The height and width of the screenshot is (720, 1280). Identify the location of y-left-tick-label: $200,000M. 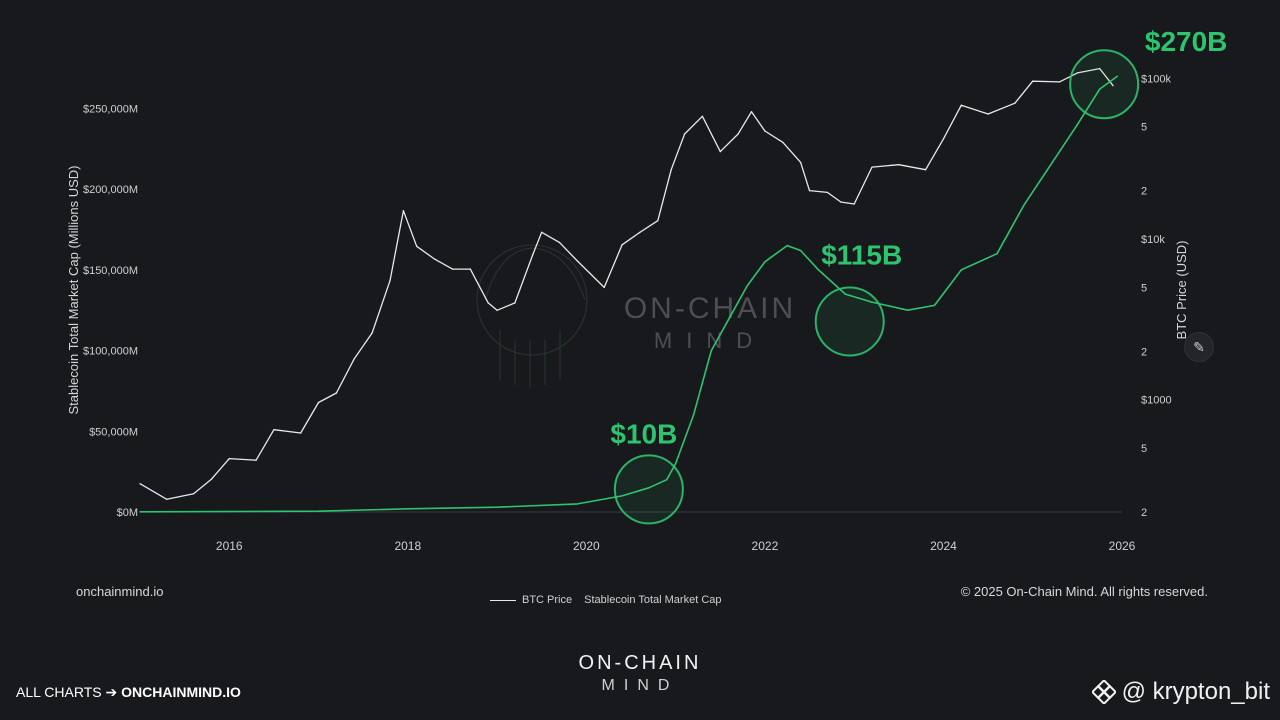
(110, 190).